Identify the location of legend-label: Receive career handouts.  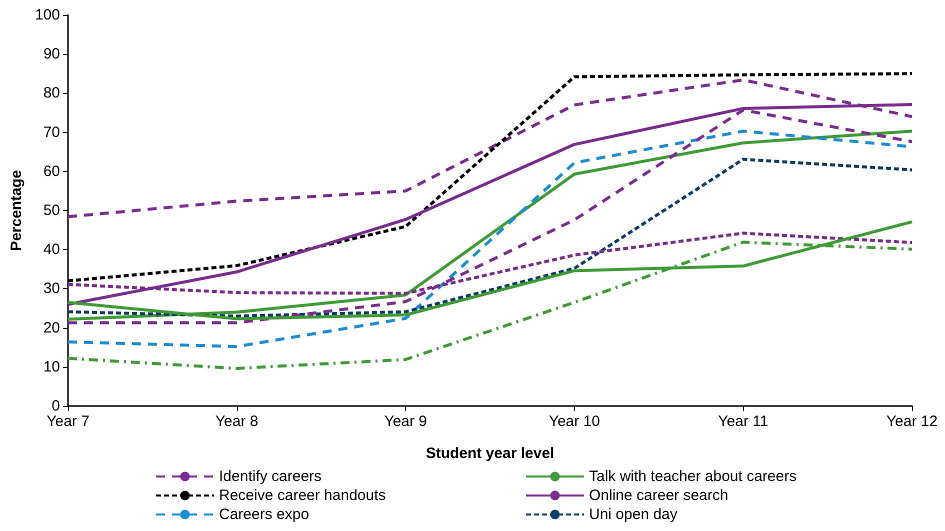
(302, 495).